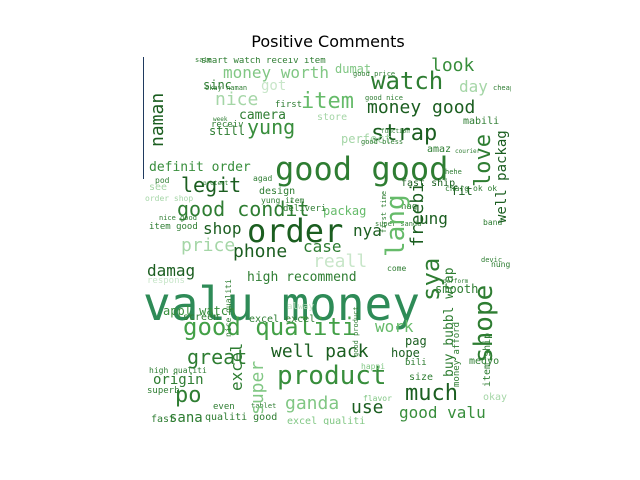 This screenshot has height=480, width=640. I want to click on cloud-word: bili, so click(416, 363).